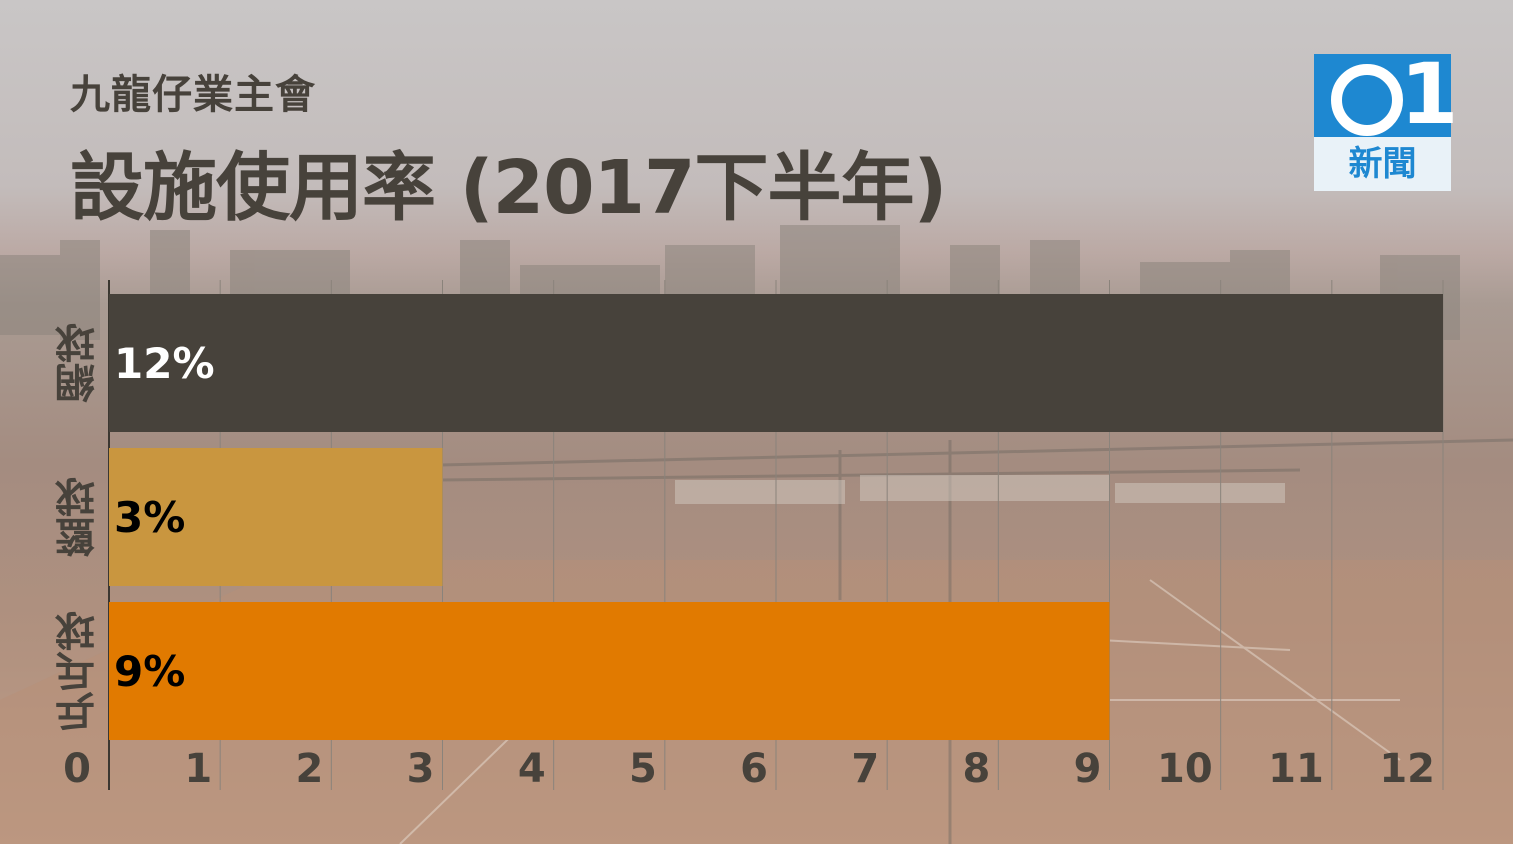 The height and width of the screenshot is (844, 1513). I want to click on x-tick-label-5: 5, so click(643, 769).